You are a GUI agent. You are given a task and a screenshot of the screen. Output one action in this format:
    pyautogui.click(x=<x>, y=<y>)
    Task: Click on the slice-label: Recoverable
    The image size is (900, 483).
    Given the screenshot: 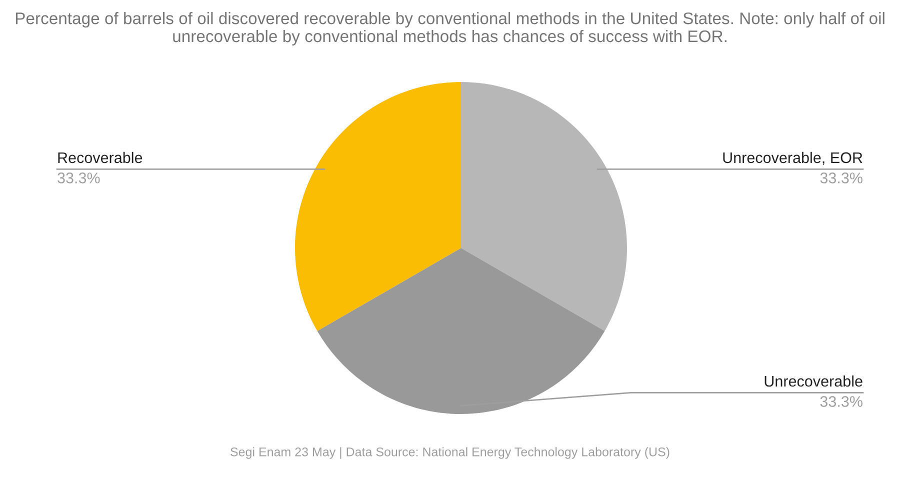 What is the action you would take?
    pyautogui.click(x=100, y=158)
    